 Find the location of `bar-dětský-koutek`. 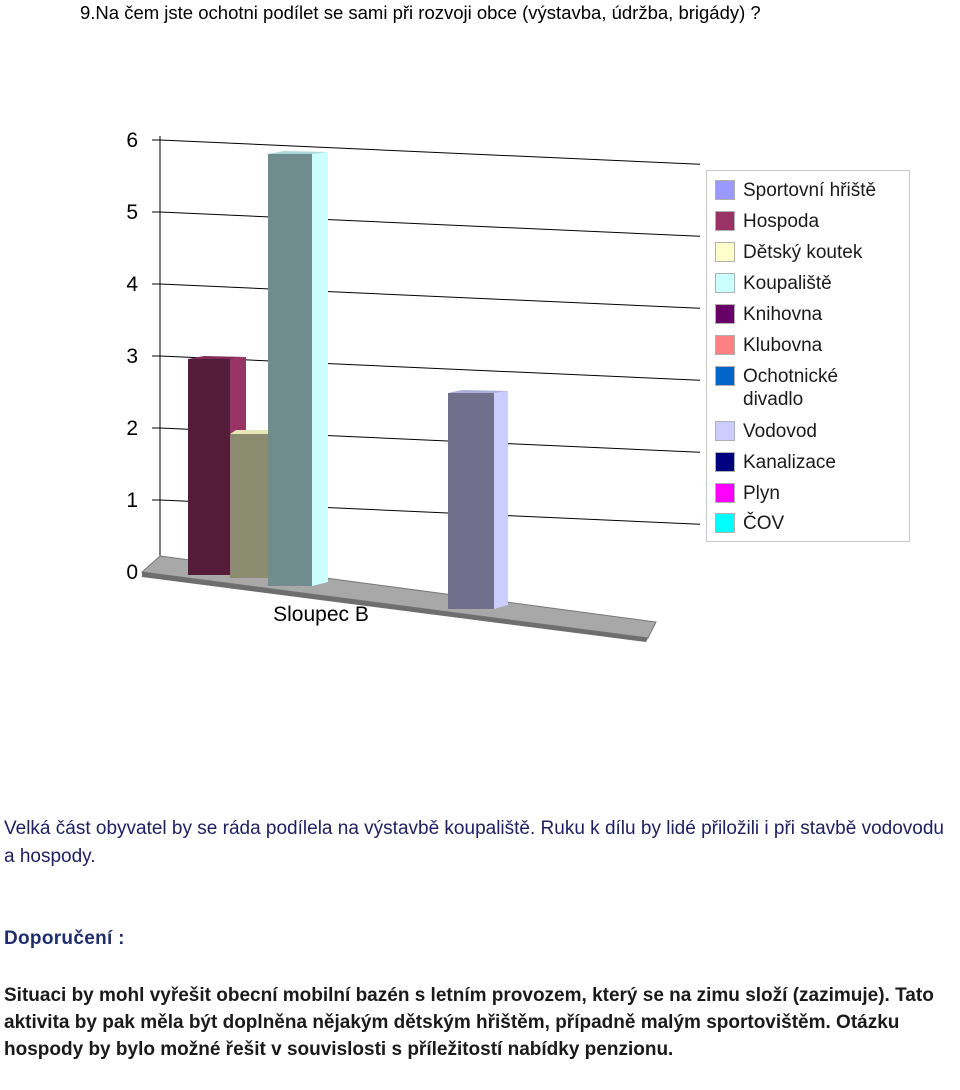

bar-dětský-koutek is located at coordinates (250, 504).